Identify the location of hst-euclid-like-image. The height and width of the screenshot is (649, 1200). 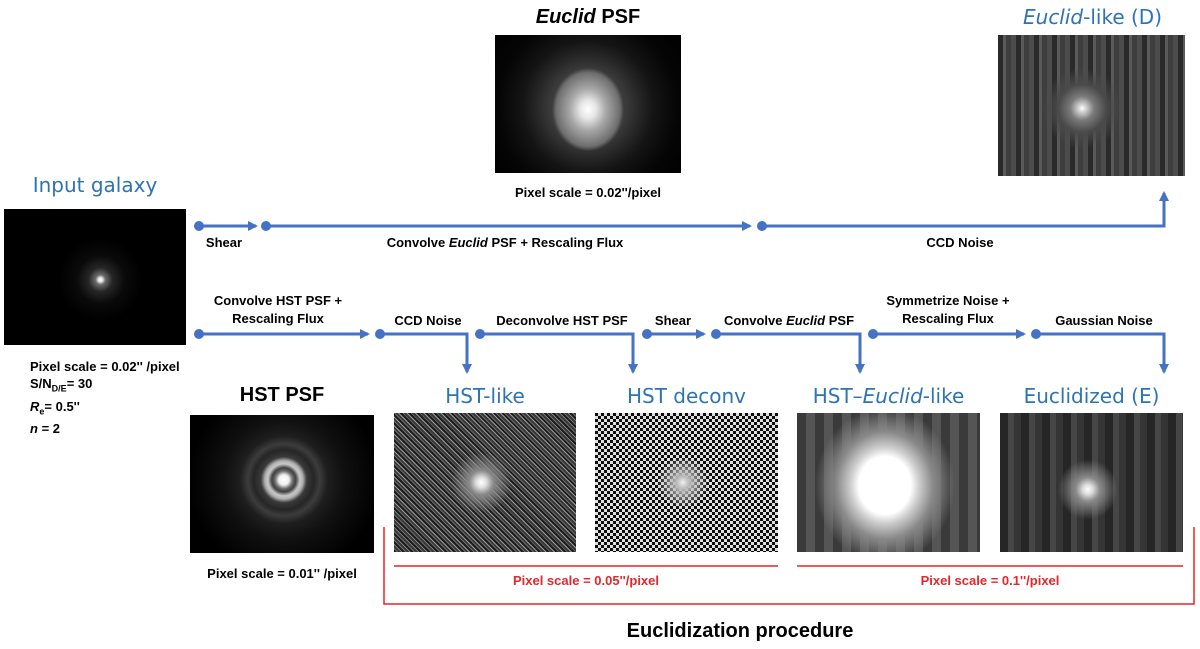
(888, 482).